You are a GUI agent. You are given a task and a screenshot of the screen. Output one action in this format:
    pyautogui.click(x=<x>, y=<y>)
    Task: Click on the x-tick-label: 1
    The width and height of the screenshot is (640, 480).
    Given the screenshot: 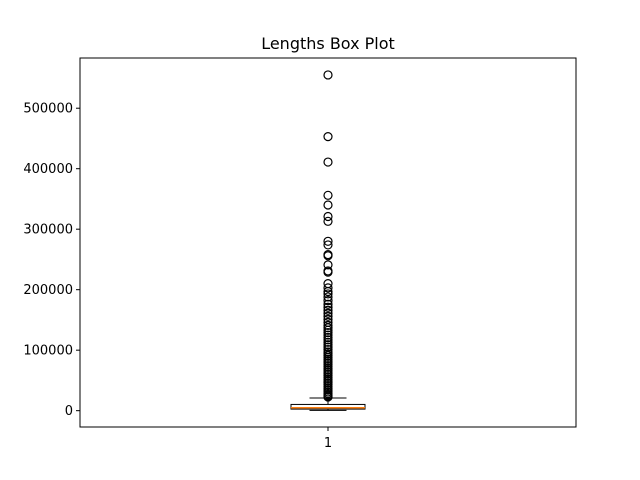 What is the action you would take?
    pyautogui.click(x=328, y=443)
    